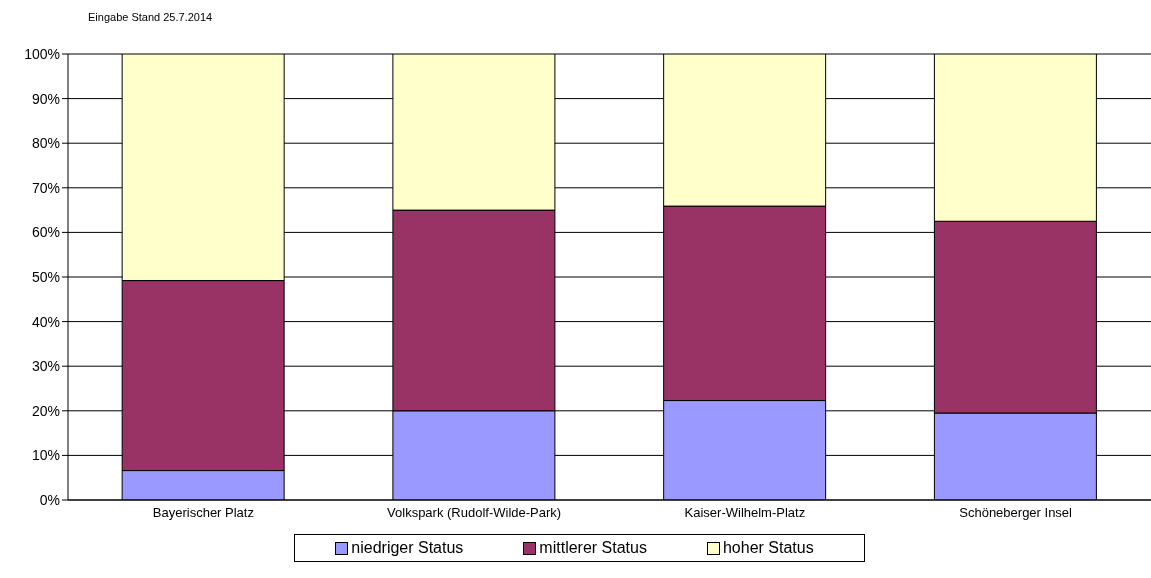 The height and width of the screenshot is (578, 1151). I want to click on y-tick-label: 80%, so click(45, 143).